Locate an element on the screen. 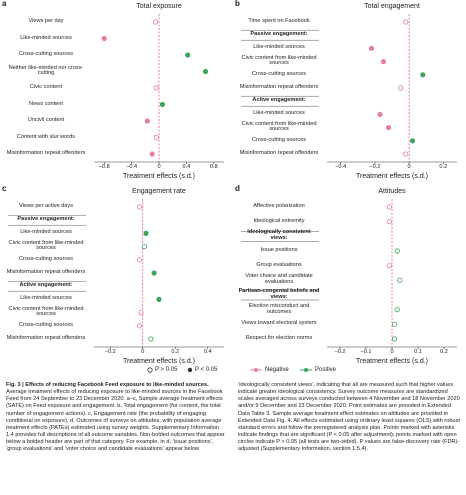 The image size is (466, 495). category-label: Affective polarization is located at coordinates (279, 206).